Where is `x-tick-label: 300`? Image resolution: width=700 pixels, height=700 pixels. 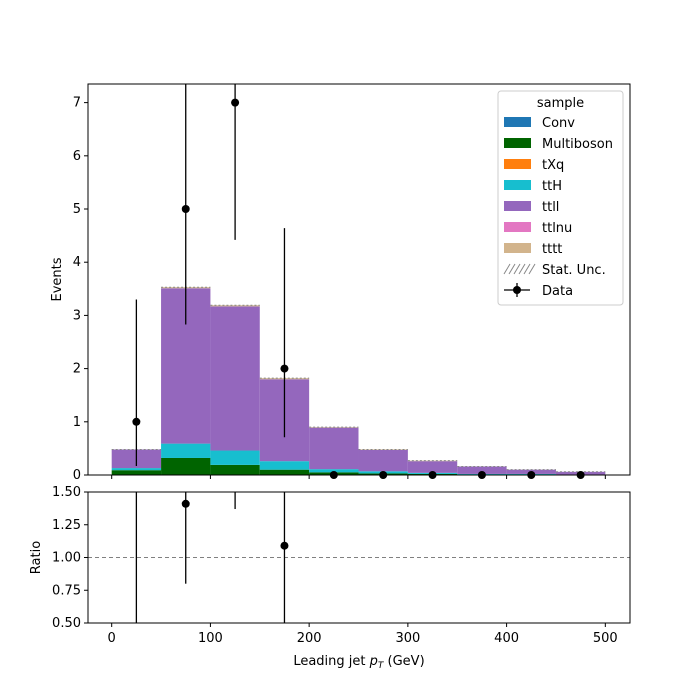
x-tick-label: 300 is located at coordinates (407, 638).